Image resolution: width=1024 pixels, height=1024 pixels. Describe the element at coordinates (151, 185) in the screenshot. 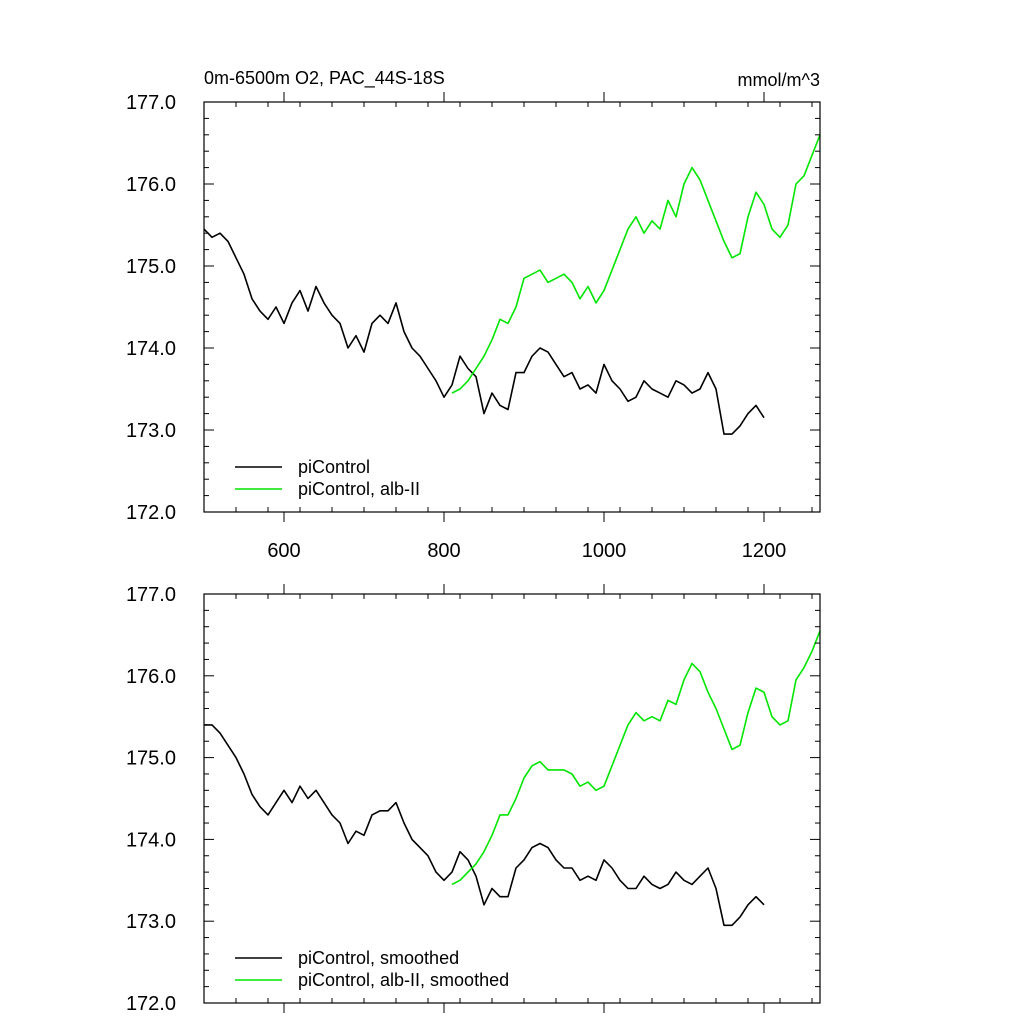

I see `top-y-tick-label: 176.0` at that location.